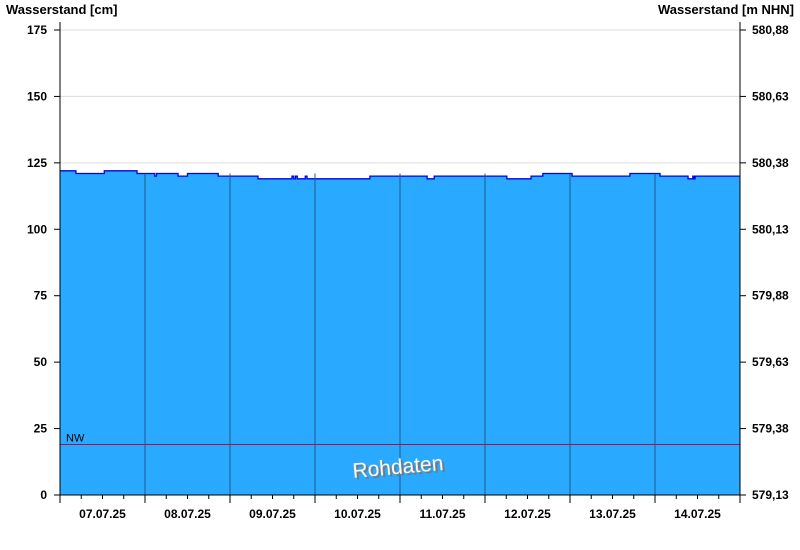 The width and height of the screenshot is (800, 550). I want to click on y-tick-label-left: 0, so click(43, 495).